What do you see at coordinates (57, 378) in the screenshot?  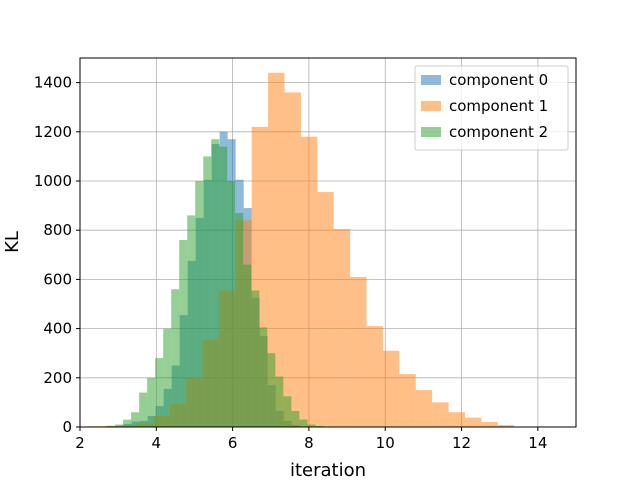 I see `y-tick-label: 200` at bounding box center [57, 378].